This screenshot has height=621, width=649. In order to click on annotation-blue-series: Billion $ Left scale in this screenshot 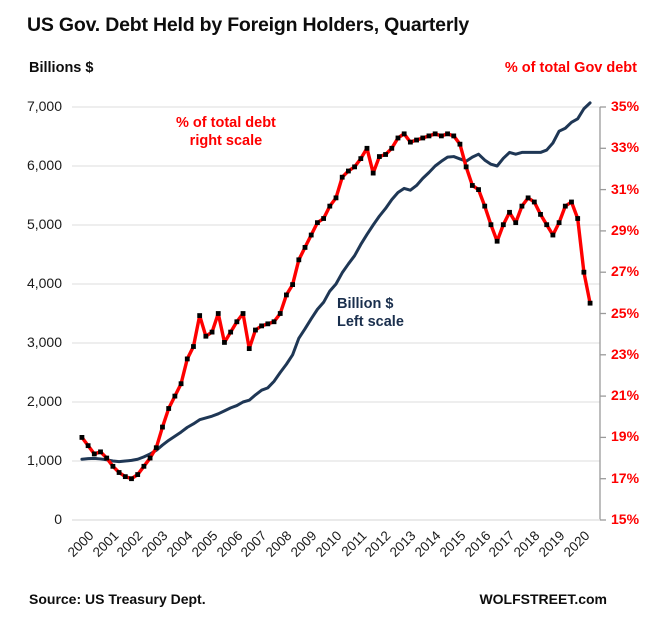, I will do `click(370, 313)`.